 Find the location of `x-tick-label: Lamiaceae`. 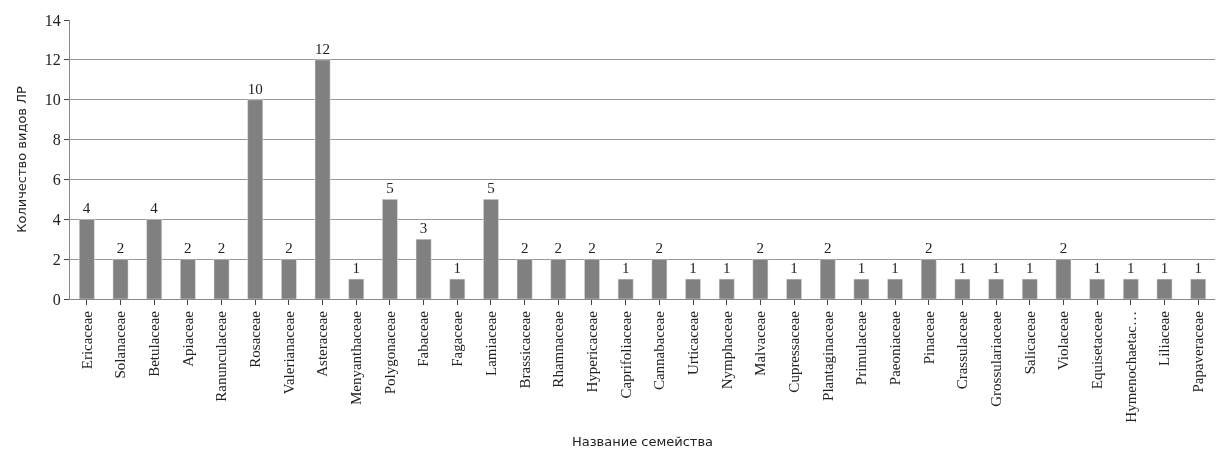

x-tick-label: Lamiaceae is located at coordinates (490, 343).